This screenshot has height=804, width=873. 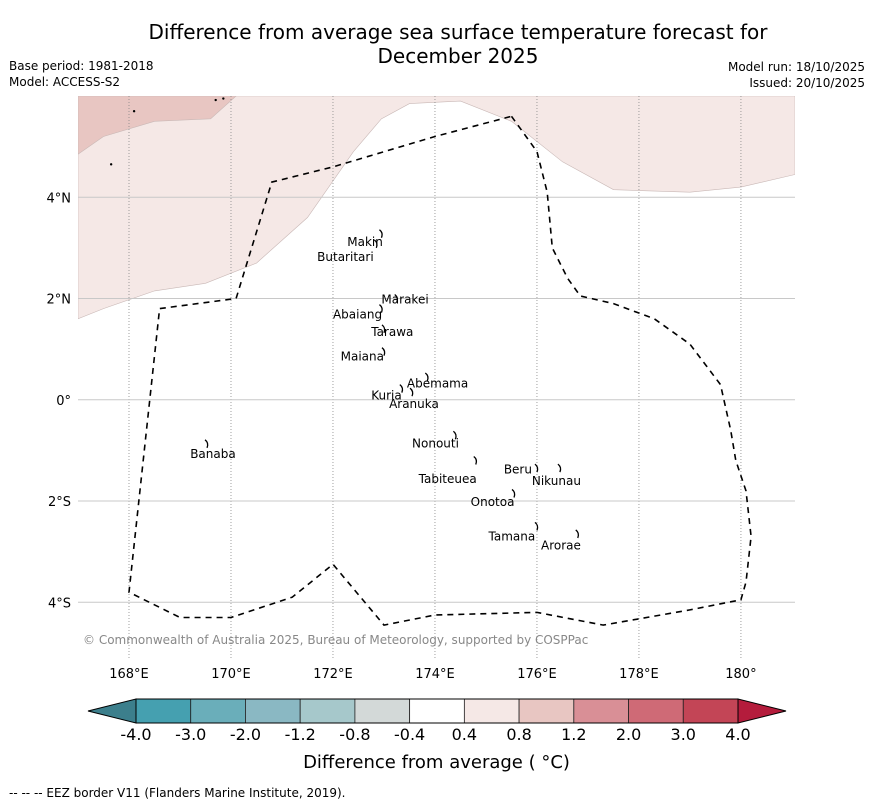 I want to click on island-makin-outline, so click(x=381, y=233).